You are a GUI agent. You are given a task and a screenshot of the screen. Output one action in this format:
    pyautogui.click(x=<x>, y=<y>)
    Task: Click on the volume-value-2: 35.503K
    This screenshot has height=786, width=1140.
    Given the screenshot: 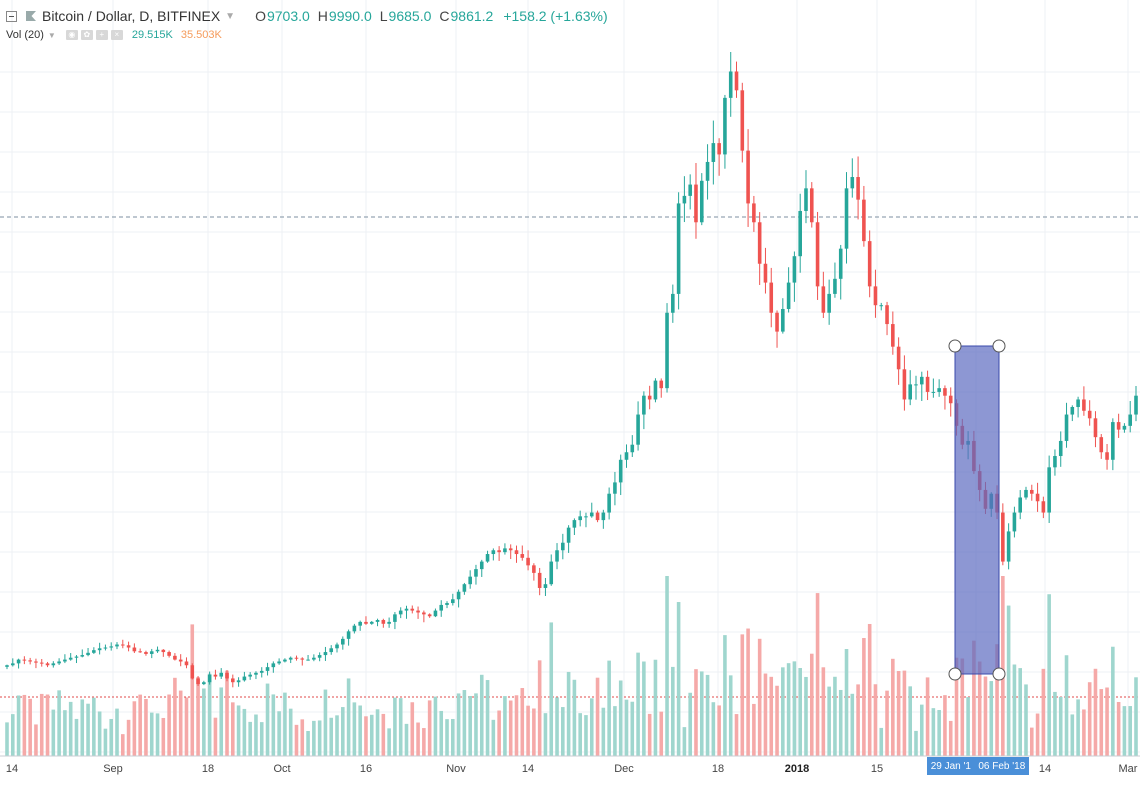 What is the action you would take?
    pyautogui.click(x=201, y=35)
    